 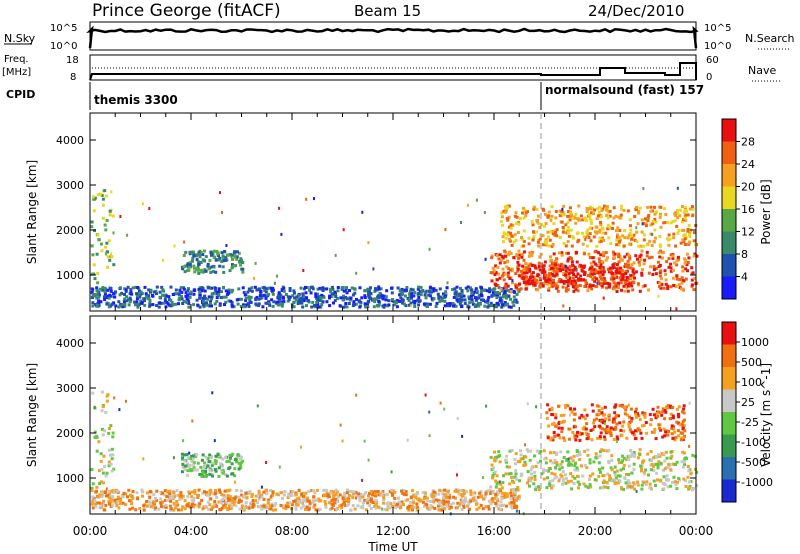 I want to click on x-axis-label: Time UT, so click(x=392, y=547).